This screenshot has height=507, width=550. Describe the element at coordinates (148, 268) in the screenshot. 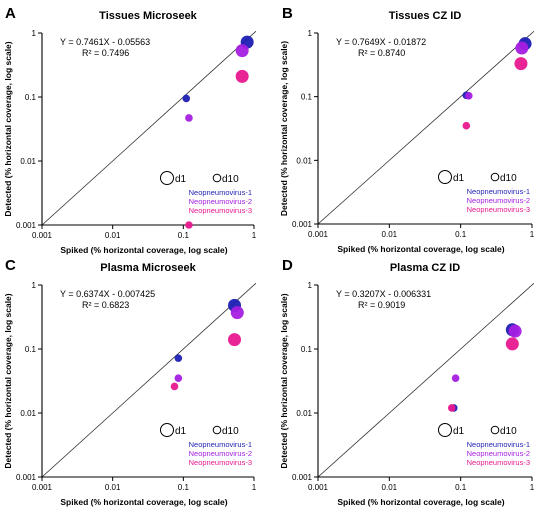

I see `chart-title: Plasma Microseek` at that location.